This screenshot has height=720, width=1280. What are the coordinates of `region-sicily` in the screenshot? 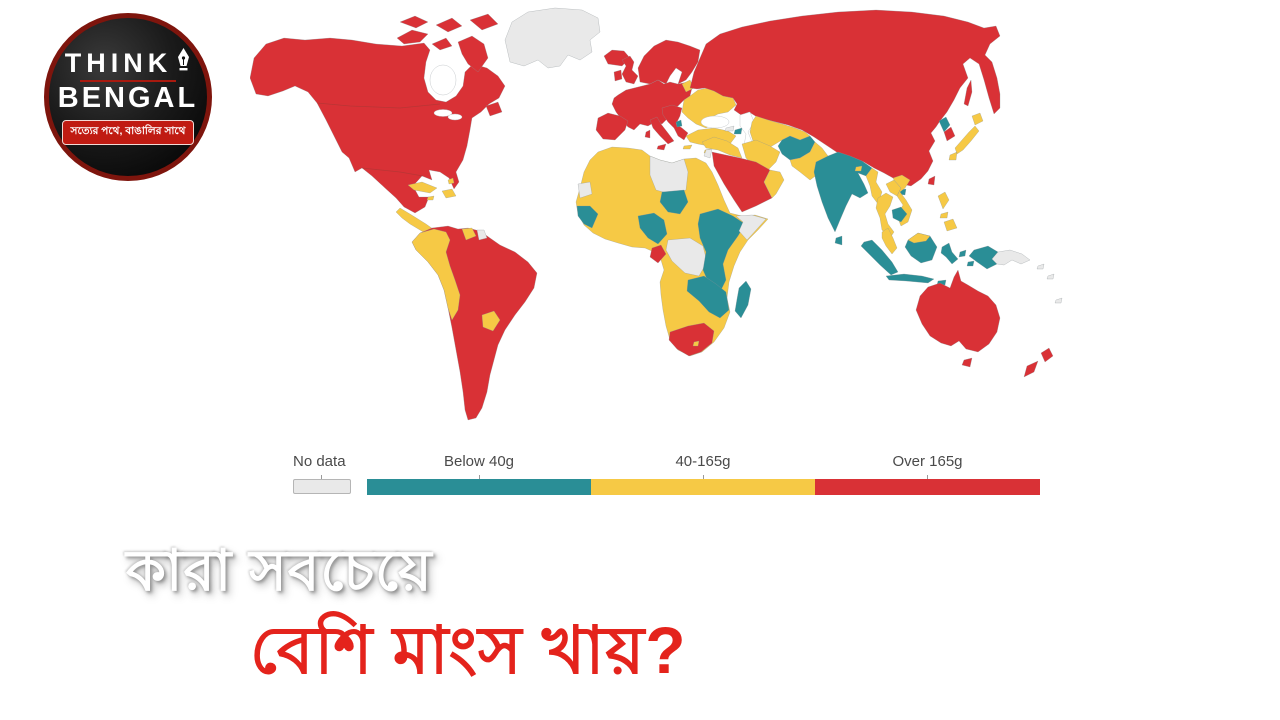 It's located at (661, 147).